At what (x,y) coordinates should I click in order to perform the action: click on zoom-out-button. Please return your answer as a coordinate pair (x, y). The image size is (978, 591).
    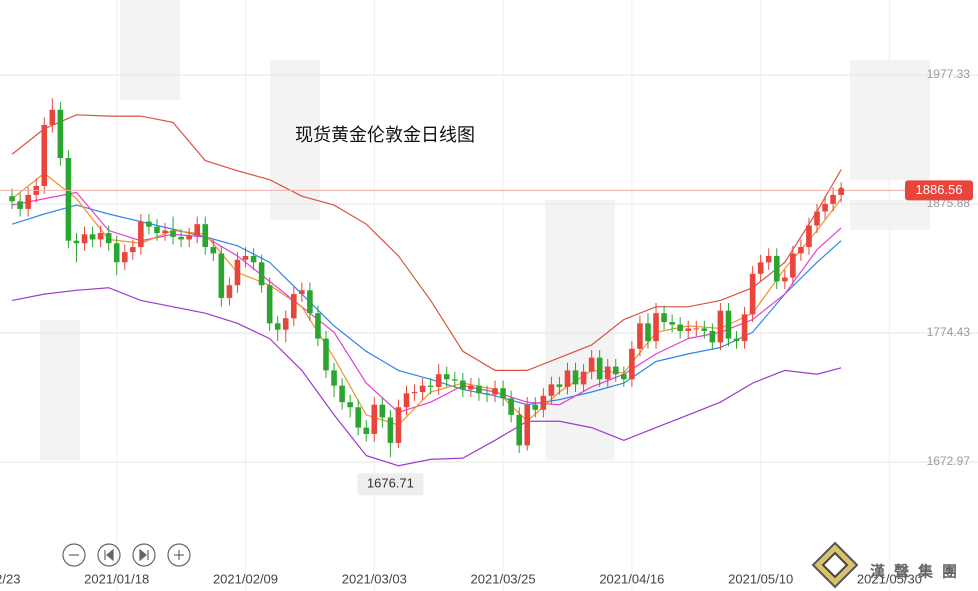
    Looking at the image, I should click on (74, 555).